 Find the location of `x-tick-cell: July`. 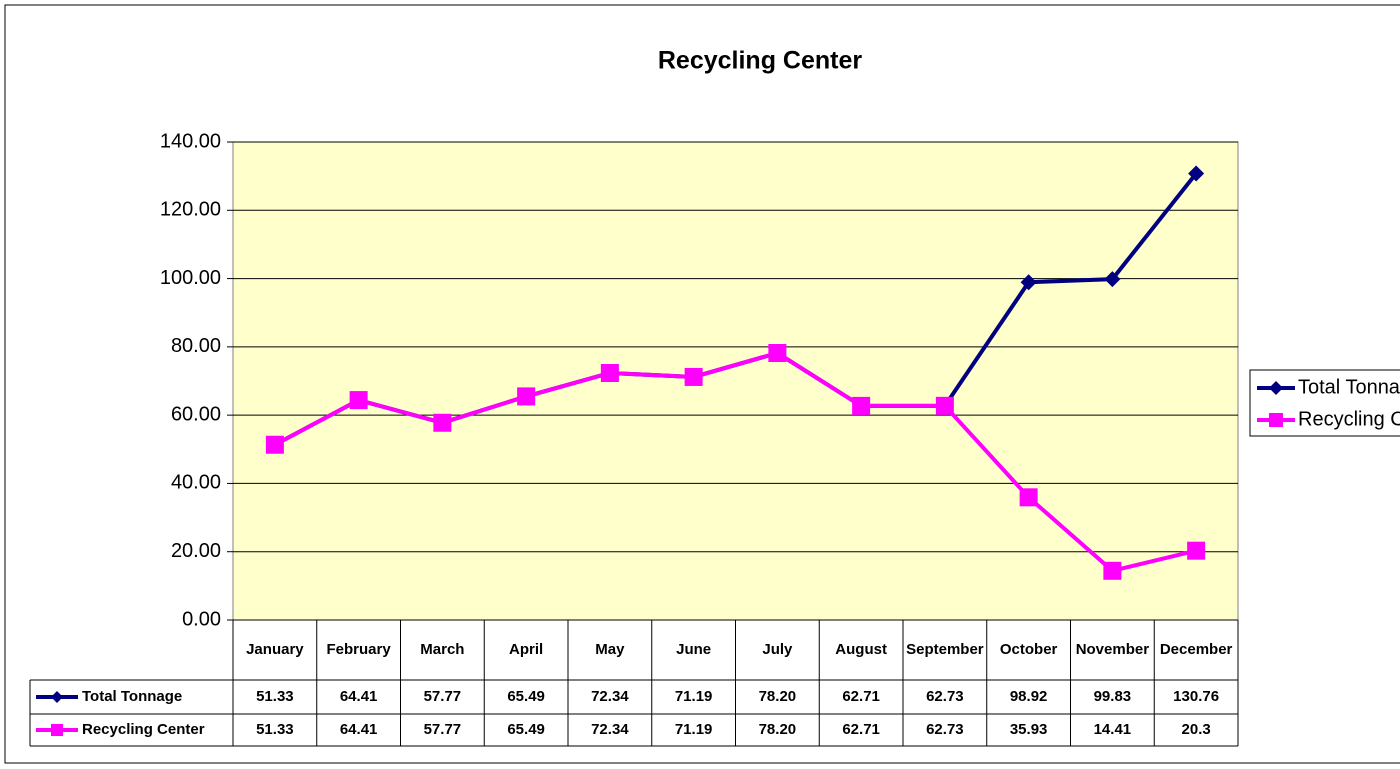

x-tick-cell: July is located at coordinates (777, 649).